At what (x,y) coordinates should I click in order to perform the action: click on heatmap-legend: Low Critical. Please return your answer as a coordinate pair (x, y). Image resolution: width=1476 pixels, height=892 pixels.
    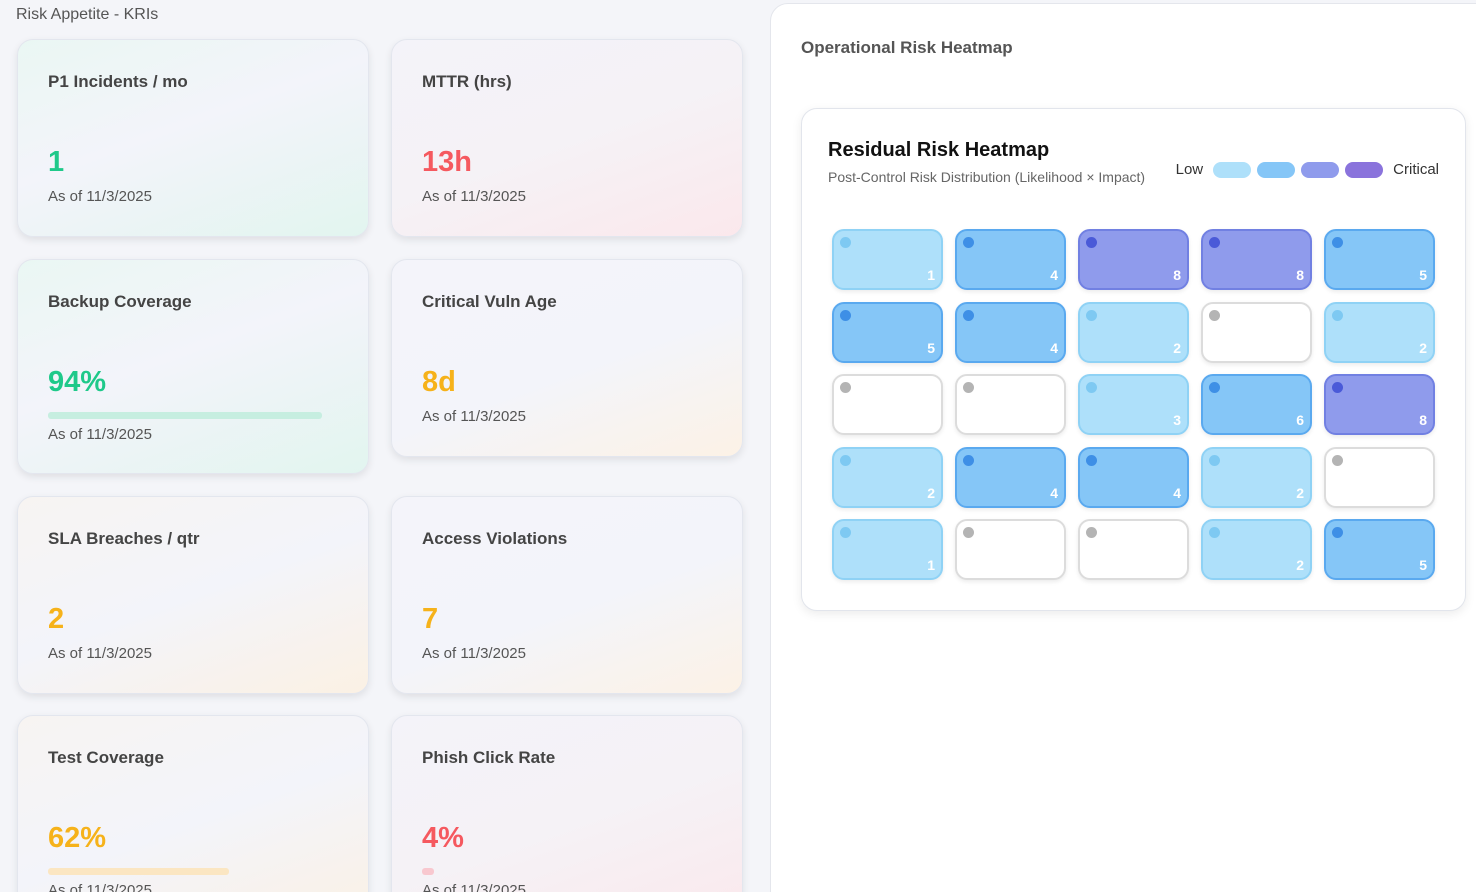
    Looking at the image, I should click on (1307, 169).